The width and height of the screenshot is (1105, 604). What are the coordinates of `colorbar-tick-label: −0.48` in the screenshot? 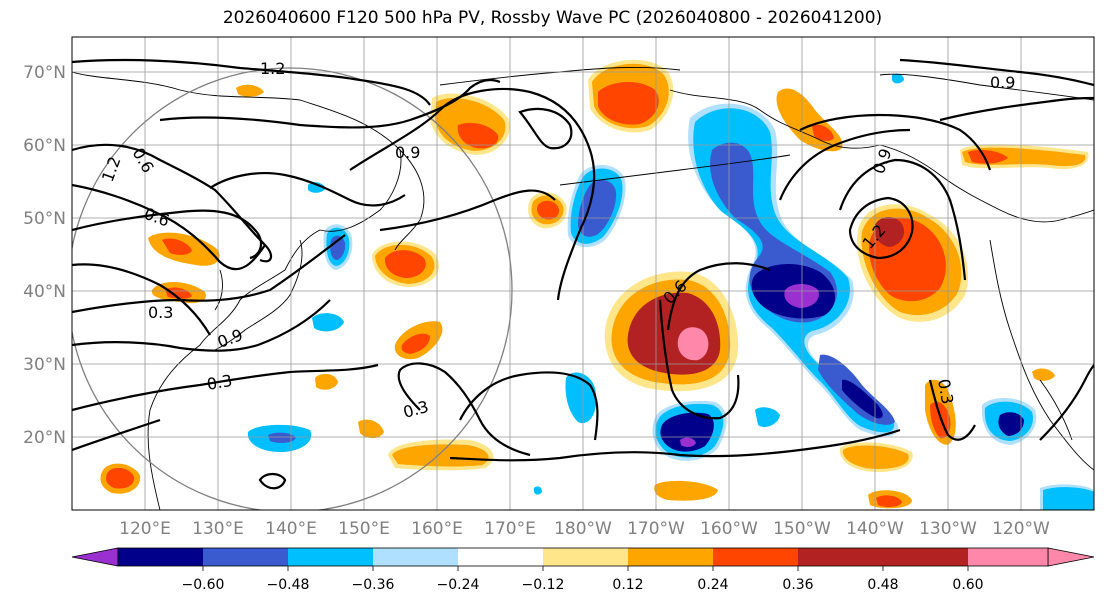 It's located at (288, 585).